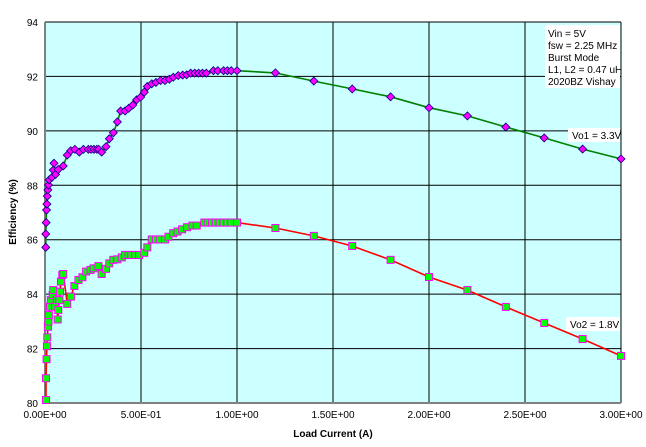 The height and width of the screenshot is (447, 646). What do you see at coordinates (33, 214) in the screenshot?
I see `y-axis: 80 82 84 86 88 90 92 94` at bounding box center [33, 214].